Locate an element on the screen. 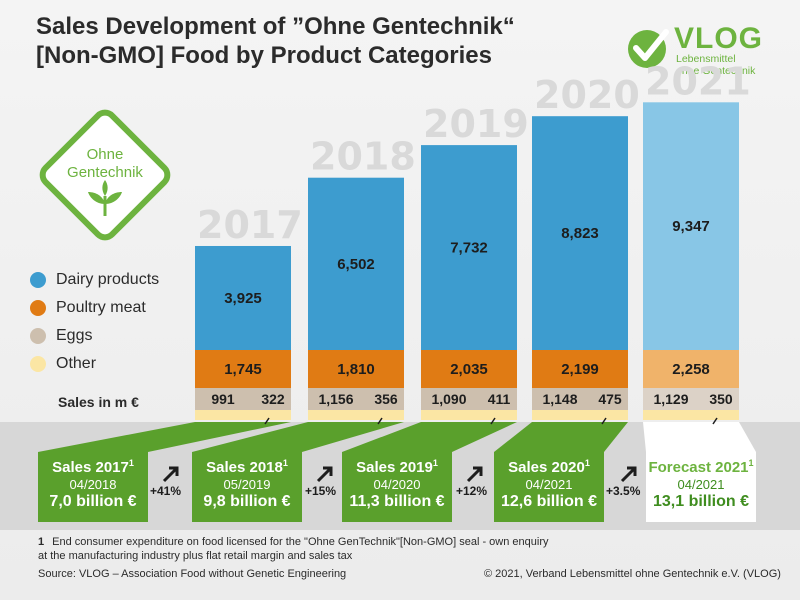  seal-text-1: Ohne is located at coordinates (105, 154).